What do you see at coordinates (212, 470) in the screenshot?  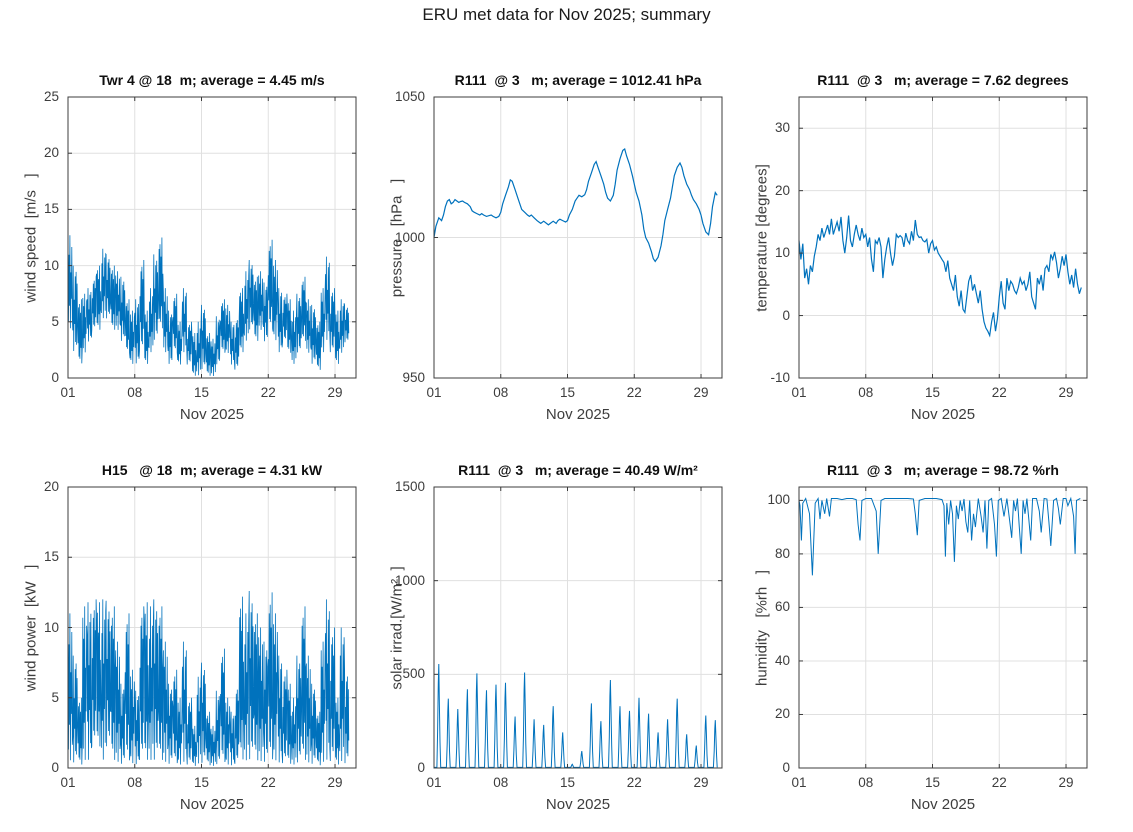 I see `subplot-title: H15 @ 18 m; average = 4.31 kW` at bounding box center [212, 470].